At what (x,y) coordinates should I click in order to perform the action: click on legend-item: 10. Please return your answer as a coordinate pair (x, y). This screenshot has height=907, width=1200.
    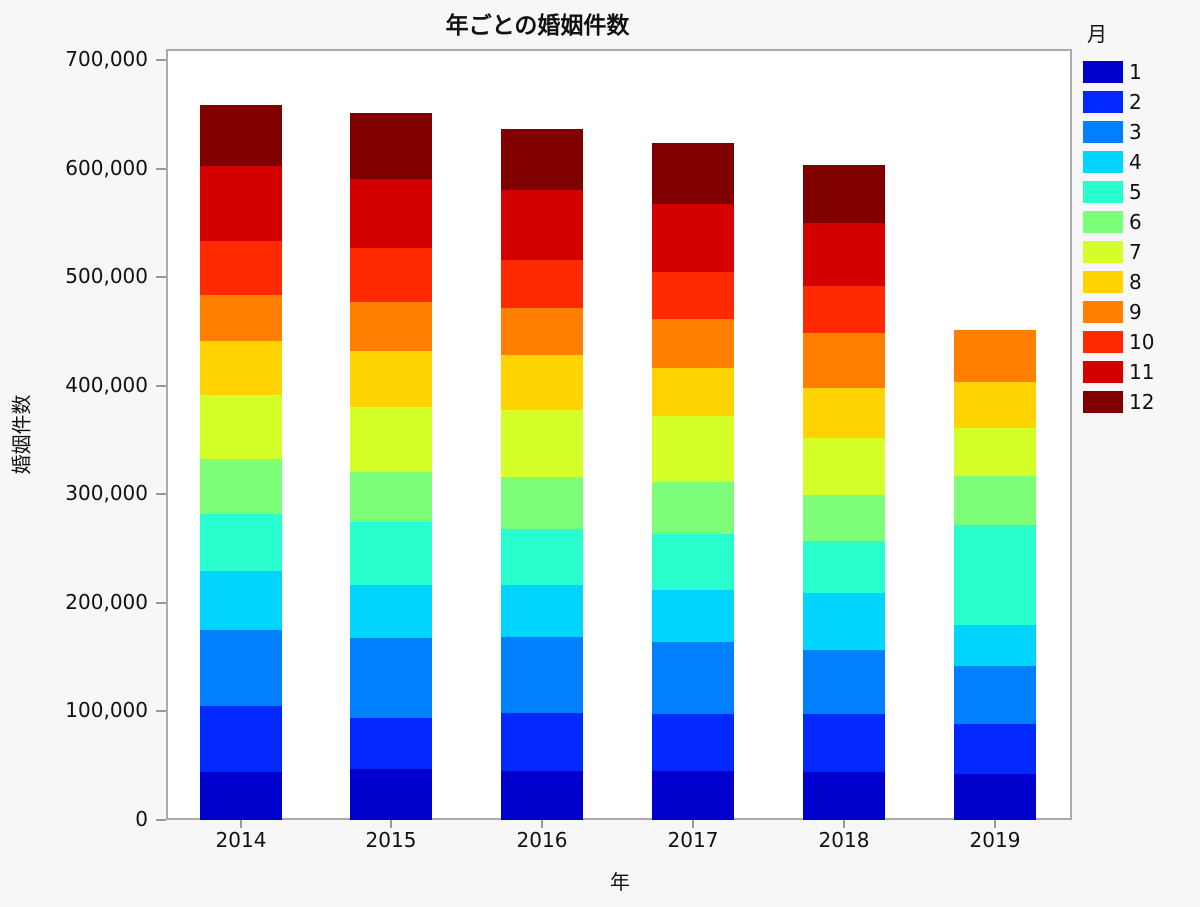
    Looking at the image, I should click on (1118, 342).